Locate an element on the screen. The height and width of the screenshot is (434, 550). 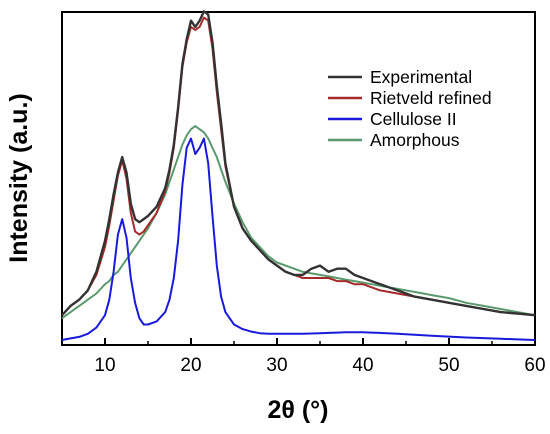
y-axis-label: Intensity (a.u.) is located at coordinates (19, 177).